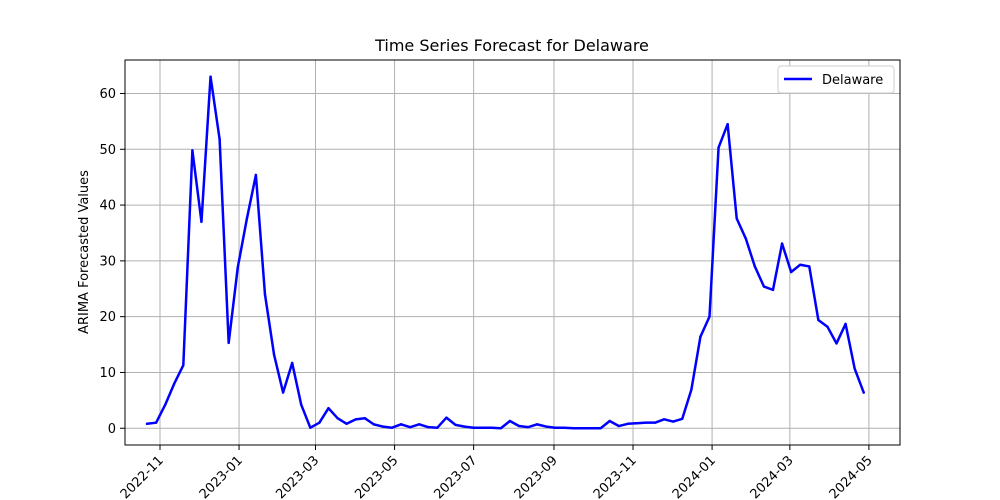  I want to click on y-tick-label: 50, so click(107, 150).